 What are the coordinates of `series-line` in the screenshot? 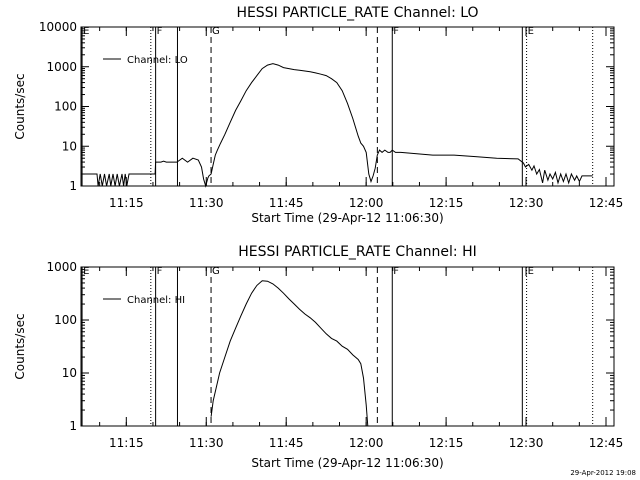 It's located at (289, 353).